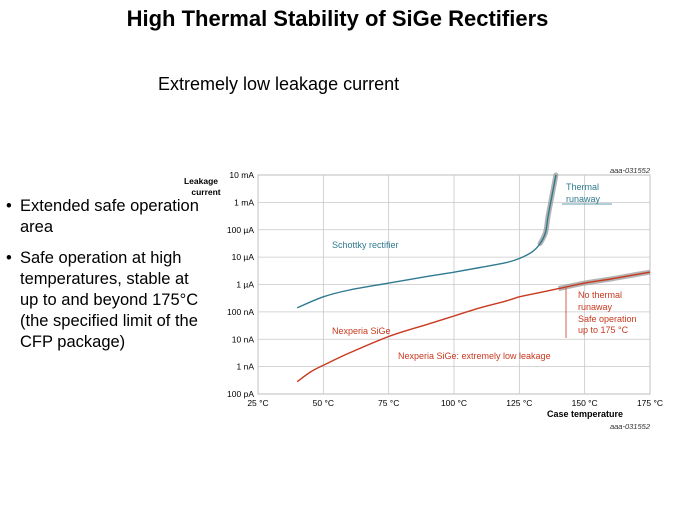  Describe the element at coordinates (473, 327) in the screenshot. I see `nexperia-sige-line` at that location.